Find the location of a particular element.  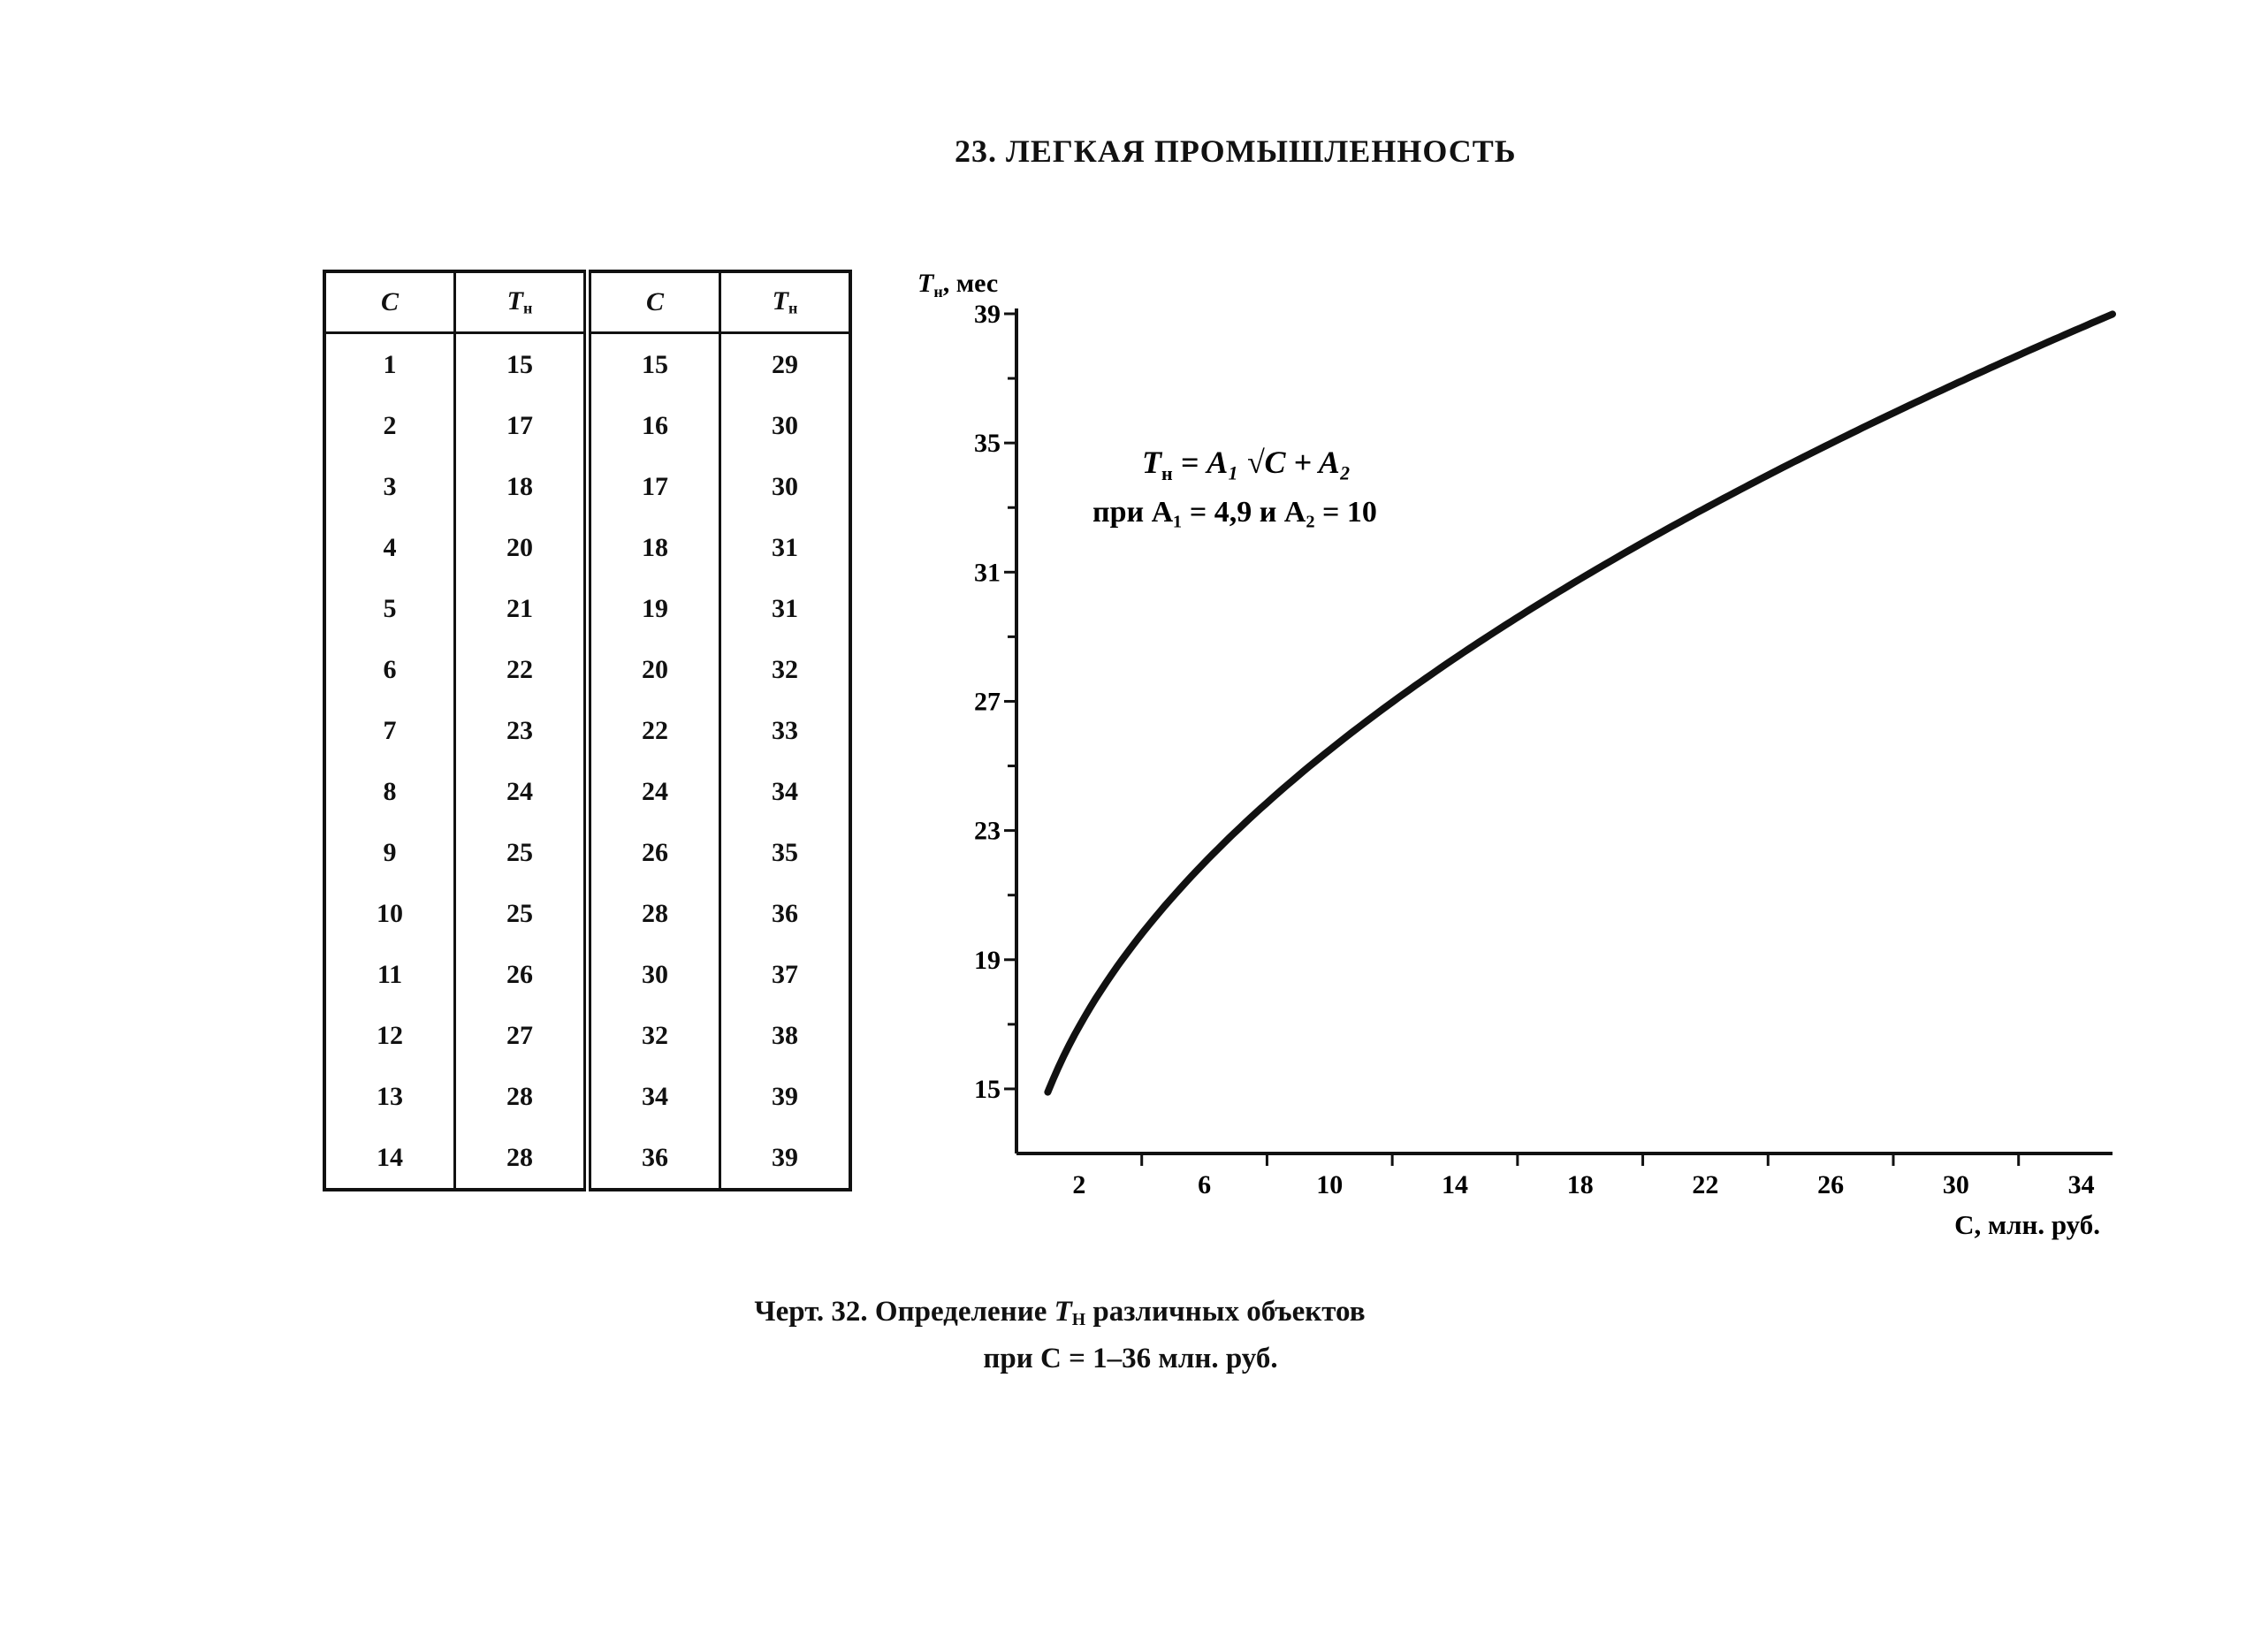

table-cell: 8 is located at coordinates (389, 792).